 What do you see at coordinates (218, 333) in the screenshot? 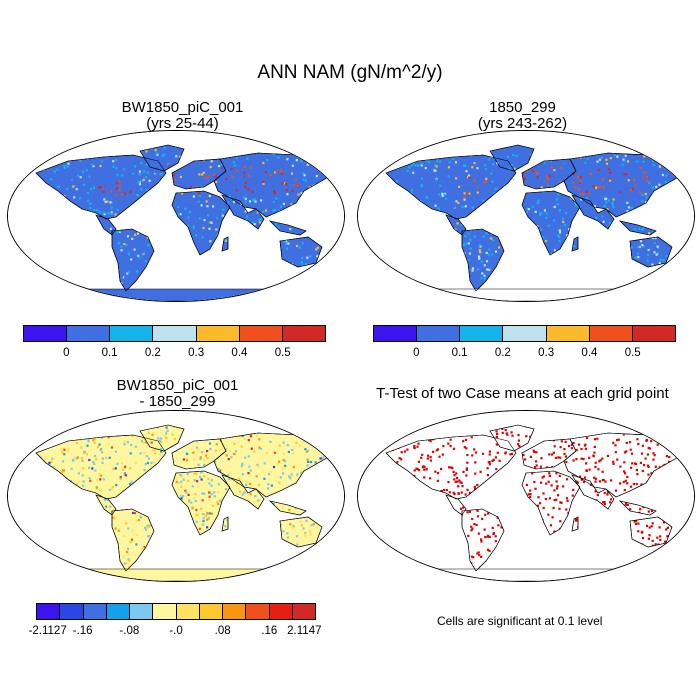
I see `colorbar-box` at bounding box center [218, 333].